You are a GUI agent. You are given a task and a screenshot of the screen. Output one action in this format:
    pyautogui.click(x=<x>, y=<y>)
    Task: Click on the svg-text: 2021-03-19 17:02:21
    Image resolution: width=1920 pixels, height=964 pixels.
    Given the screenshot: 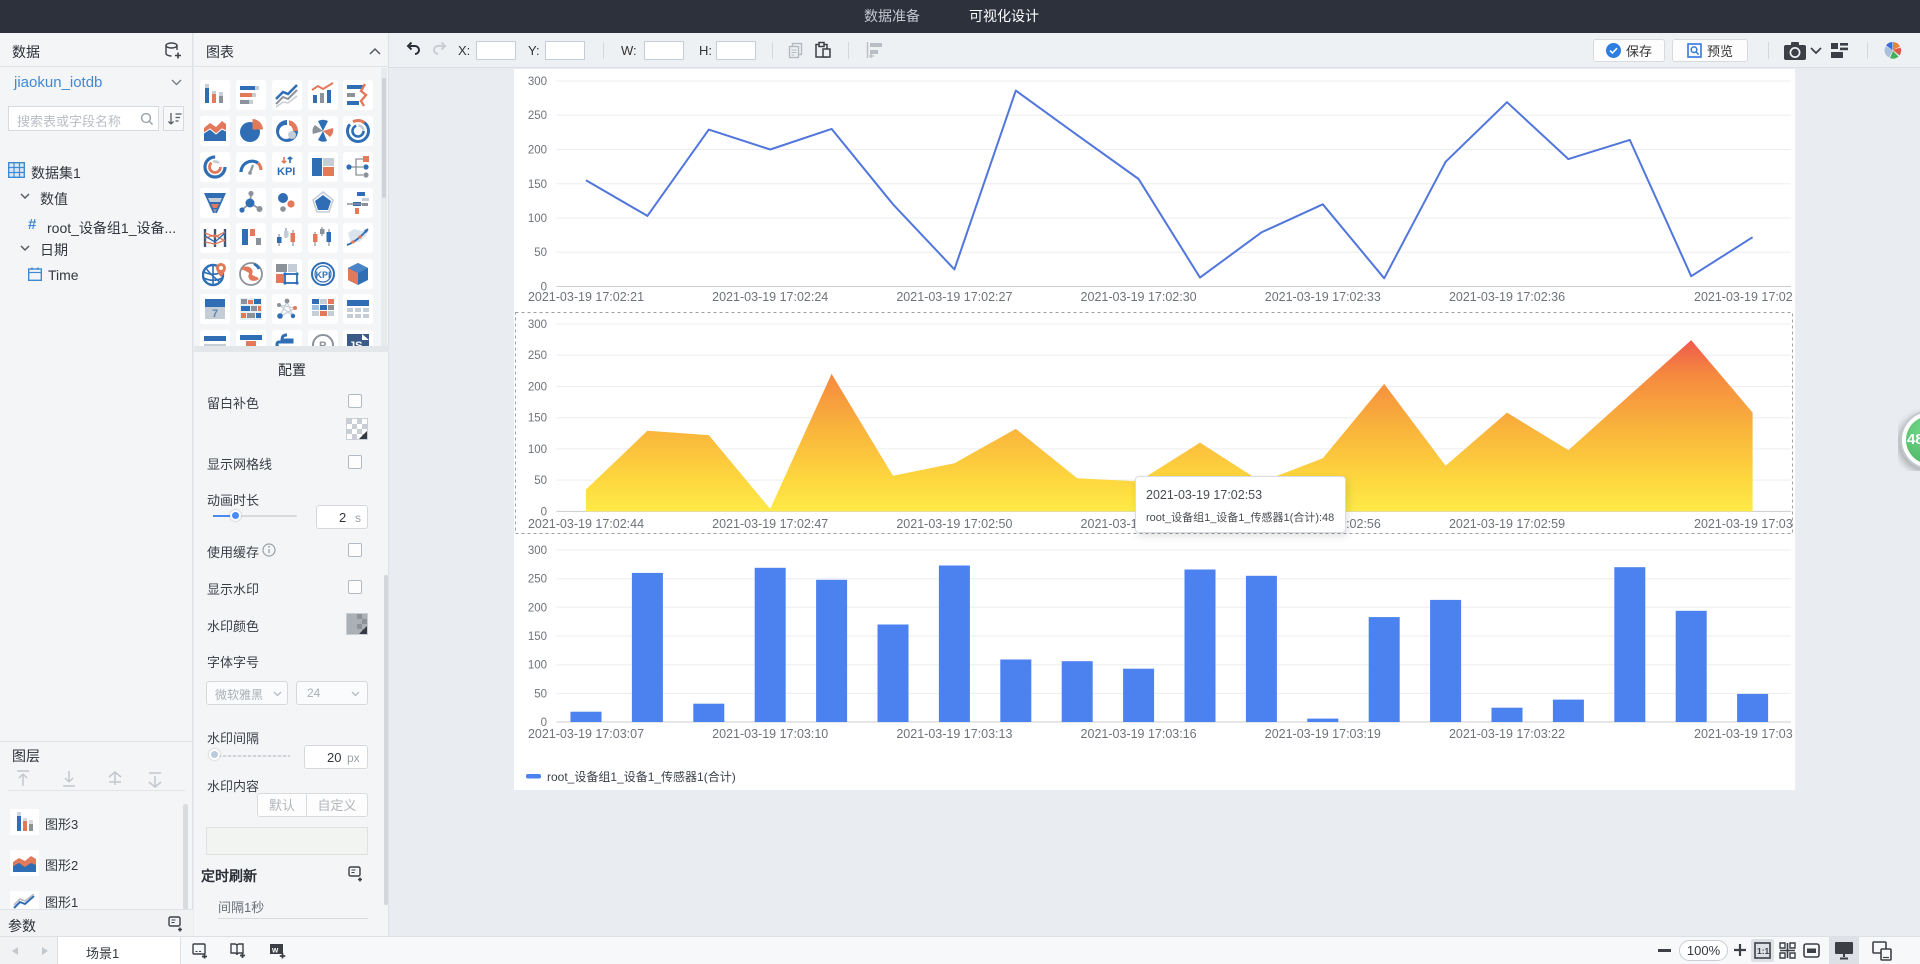 What is the action you would take?
    pyautogui.click(x=586, y=297)
    